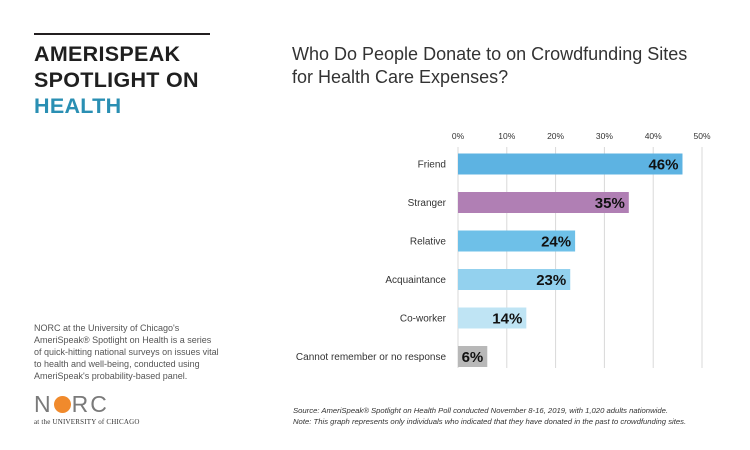 This screenshot has width=750, height=450. I want to click on x-tick-label: 30%, so click(604, 136).